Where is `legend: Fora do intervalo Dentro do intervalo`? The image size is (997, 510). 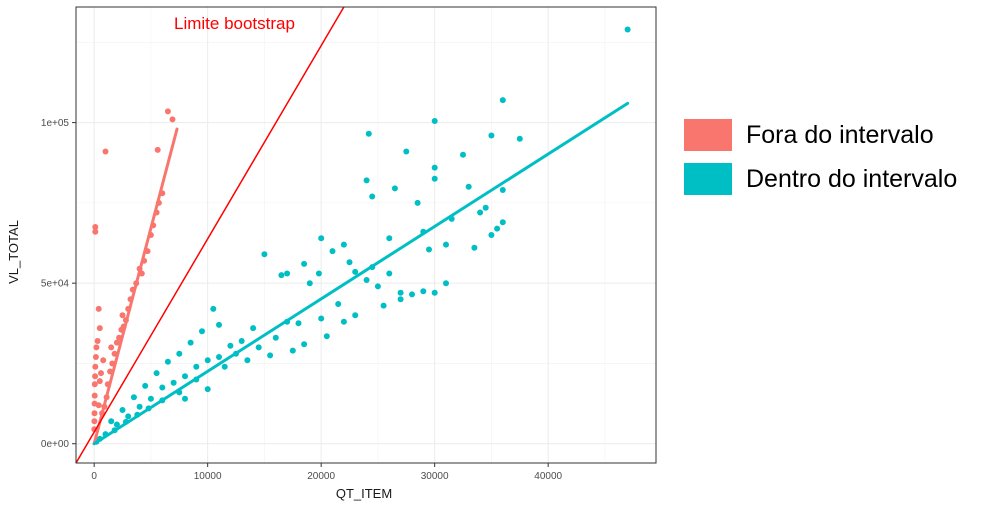 legend: Fora do intervalo Dentro do intervalo is located at coordinates (820, 162).